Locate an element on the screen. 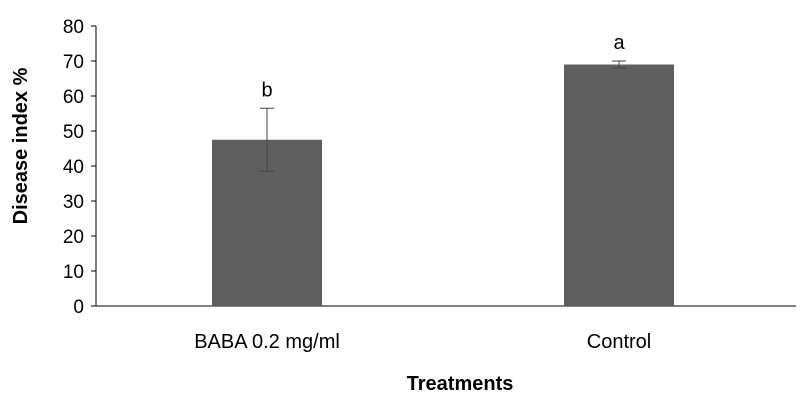 The image size is (800, 394). y-axis-ticks: 0 10 20 30 40 50 60 70 80 is located at coordinates (79, 167).